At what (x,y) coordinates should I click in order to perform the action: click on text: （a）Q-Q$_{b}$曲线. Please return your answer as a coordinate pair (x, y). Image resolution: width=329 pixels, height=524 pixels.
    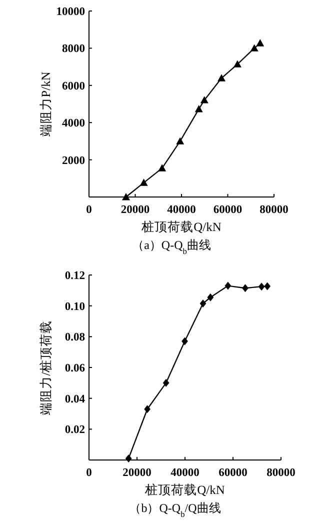
    Looking at the image, I should click on (171, 247).